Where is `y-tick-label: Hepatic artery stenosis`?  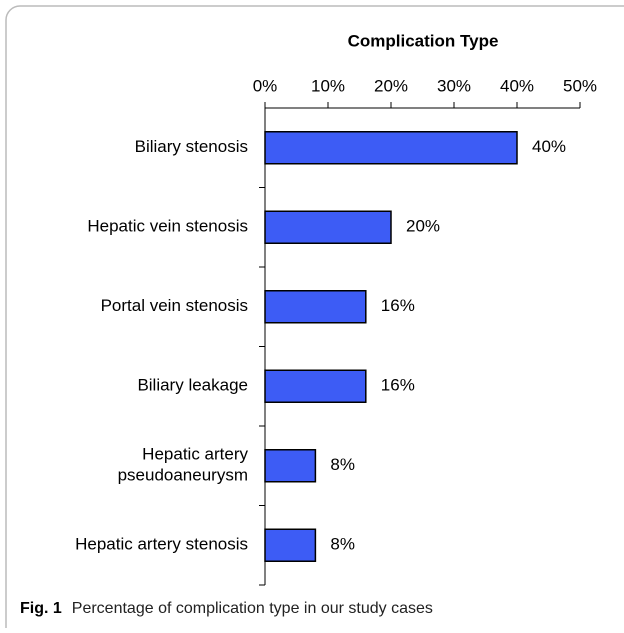 y-tick-label: Hepatic artery stenosis is located at coordinates (161, 544).